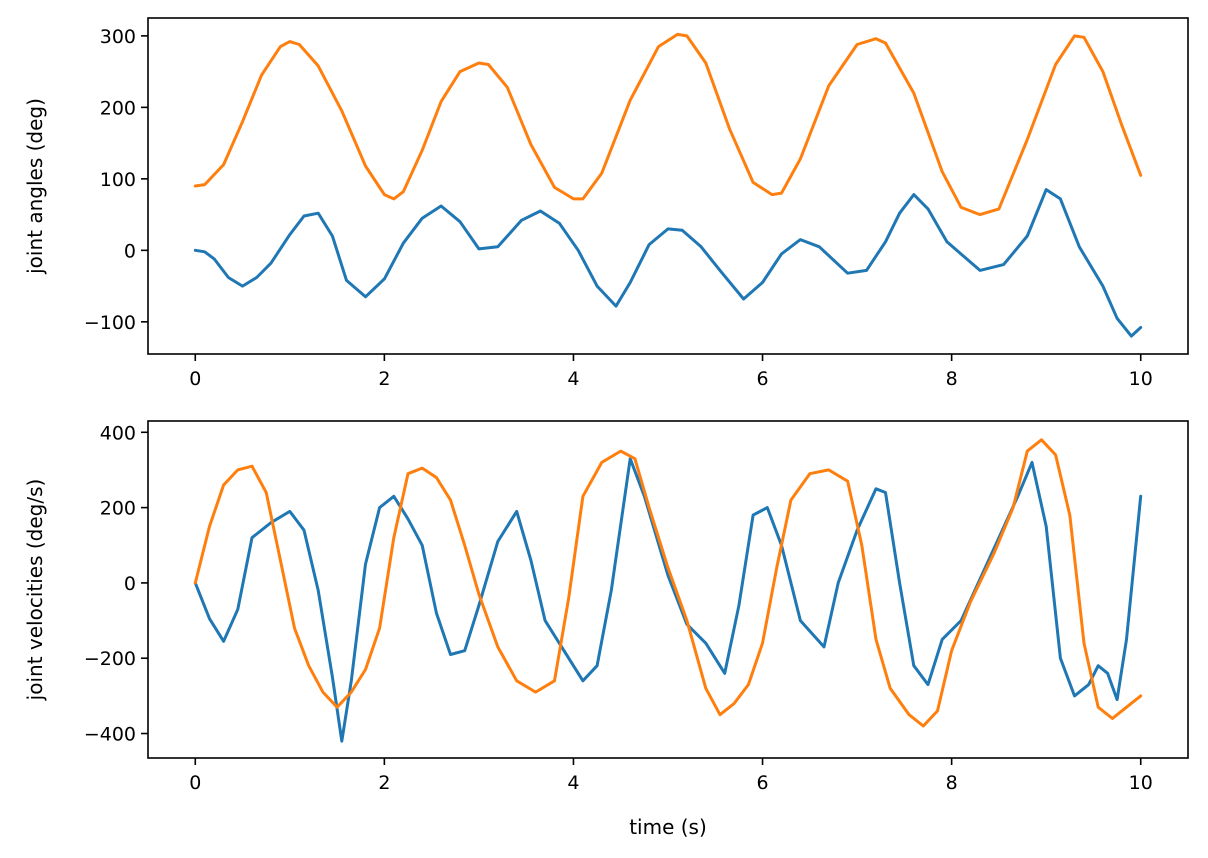  Describe the element at coordinates (573, 379) in the screenshot. I see `joint-angles-x-tick-label: 4` at that location.